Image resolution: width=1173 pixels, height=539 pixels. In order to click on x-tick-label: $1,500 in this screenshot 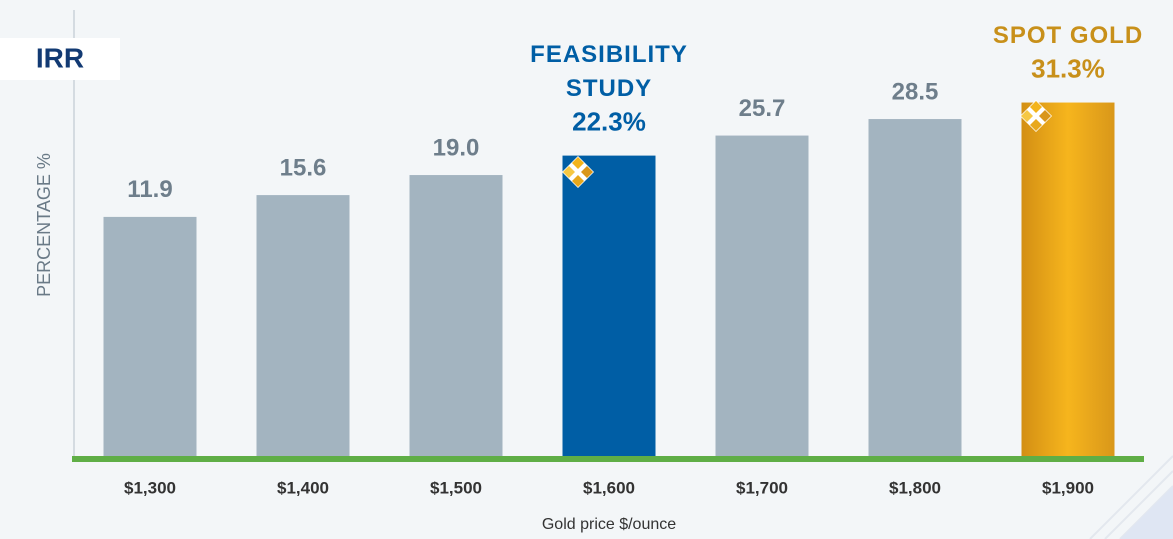, I will do `click(456, 487)`.